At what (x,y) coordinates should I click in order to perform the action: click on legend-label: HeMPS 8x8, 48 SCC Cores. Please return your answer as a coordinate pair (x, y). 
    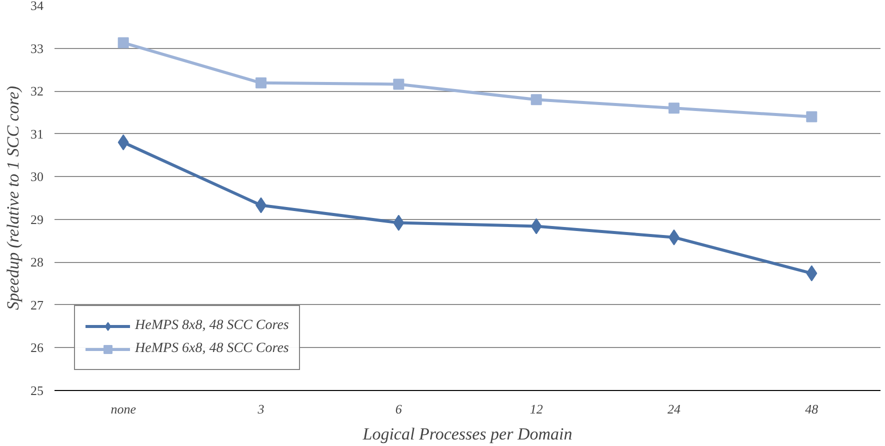
    Looking at the image, I should click on (212, 326).